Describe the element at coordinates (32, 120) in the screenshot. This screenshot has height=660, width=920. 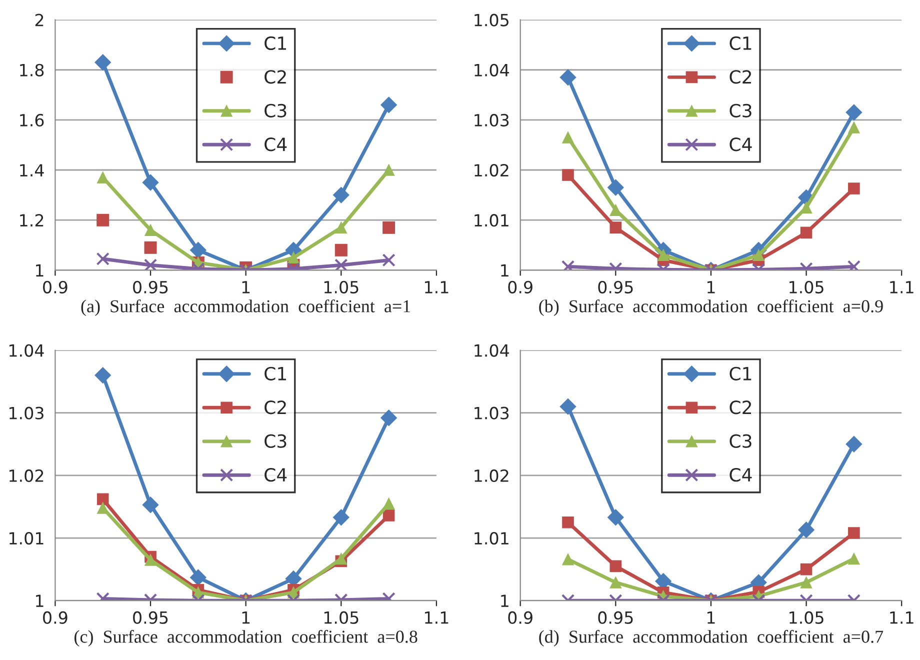
I see `y-tick-label: 1.6` at that location.